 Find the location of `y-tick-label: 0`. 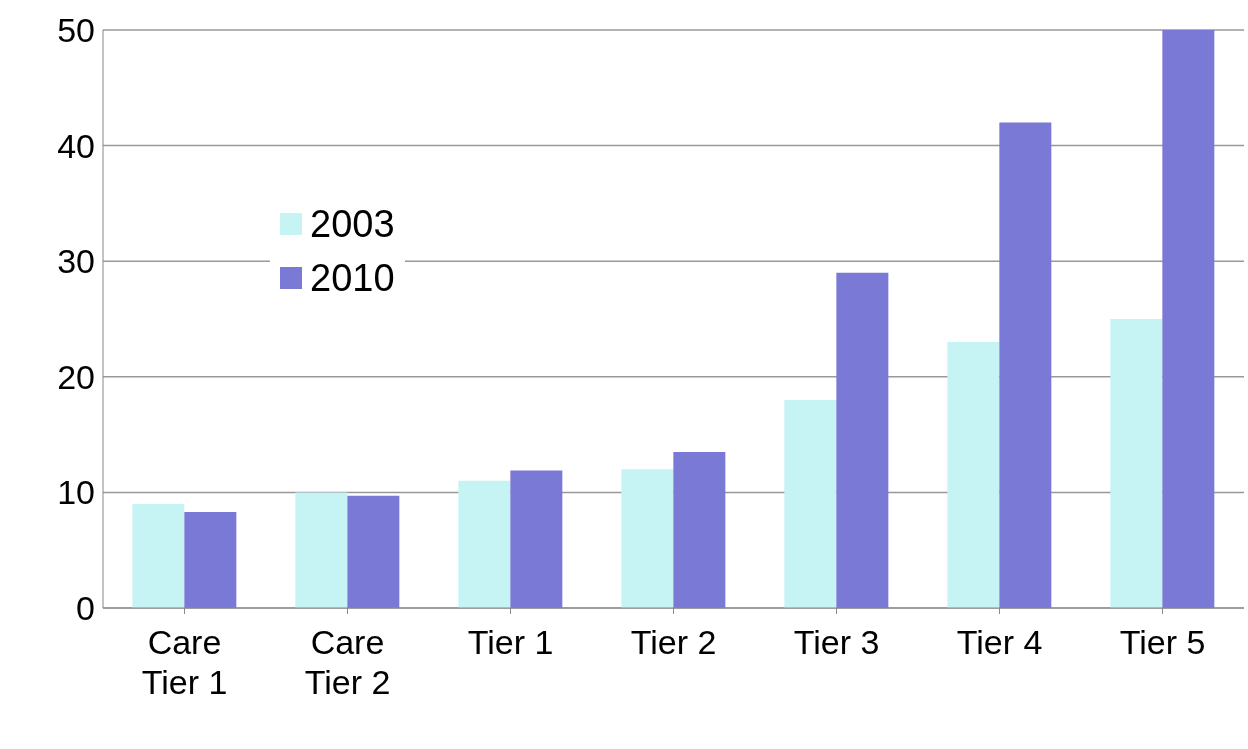

y-tick-label: 0 is located at coordinates (85, 608).